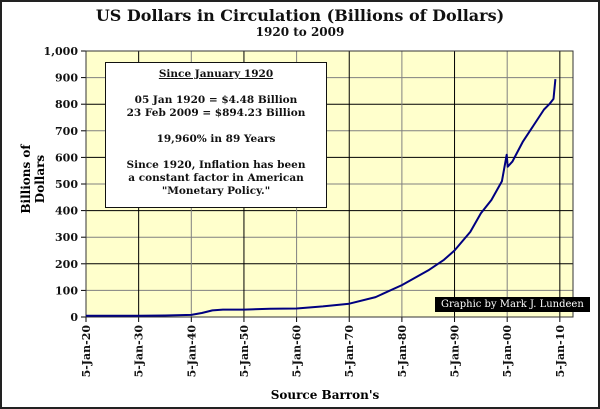 This screenshot has height=409, width=600. I want to click on info-line-note-3: "Monetary Policy.", so click(216, 191).